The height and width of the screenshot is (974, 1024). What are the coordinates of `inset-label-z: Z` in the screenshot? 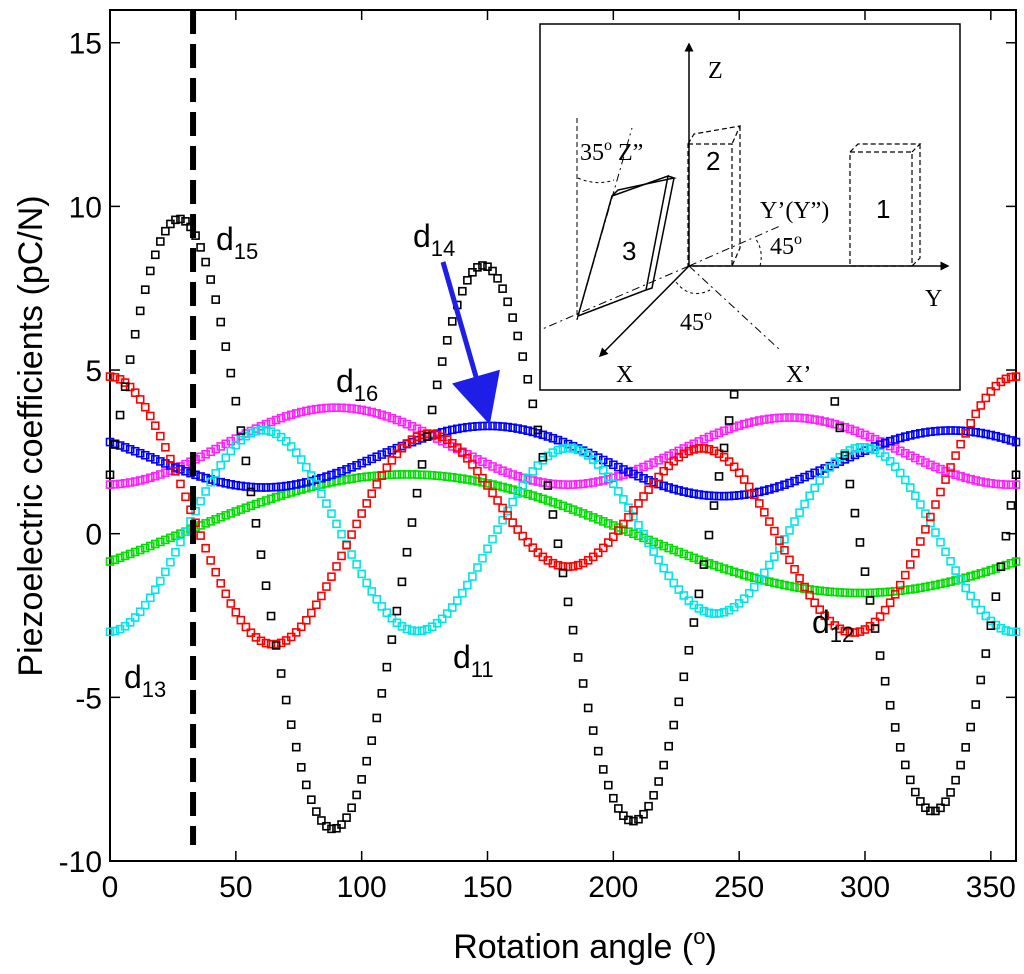 It's located at (715, 71).